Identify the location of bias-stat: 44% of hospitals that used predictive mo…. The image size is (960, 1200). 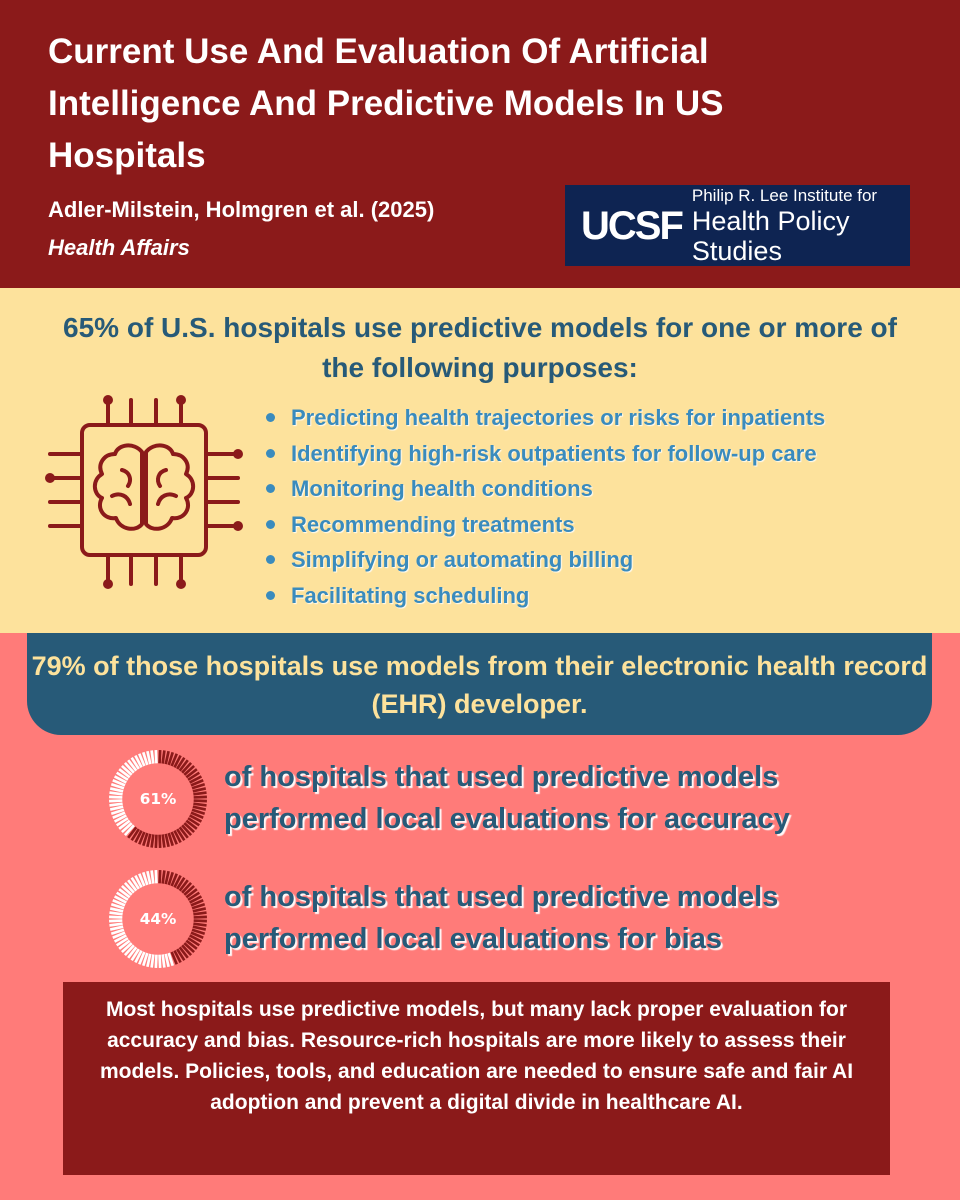
(480, 928).